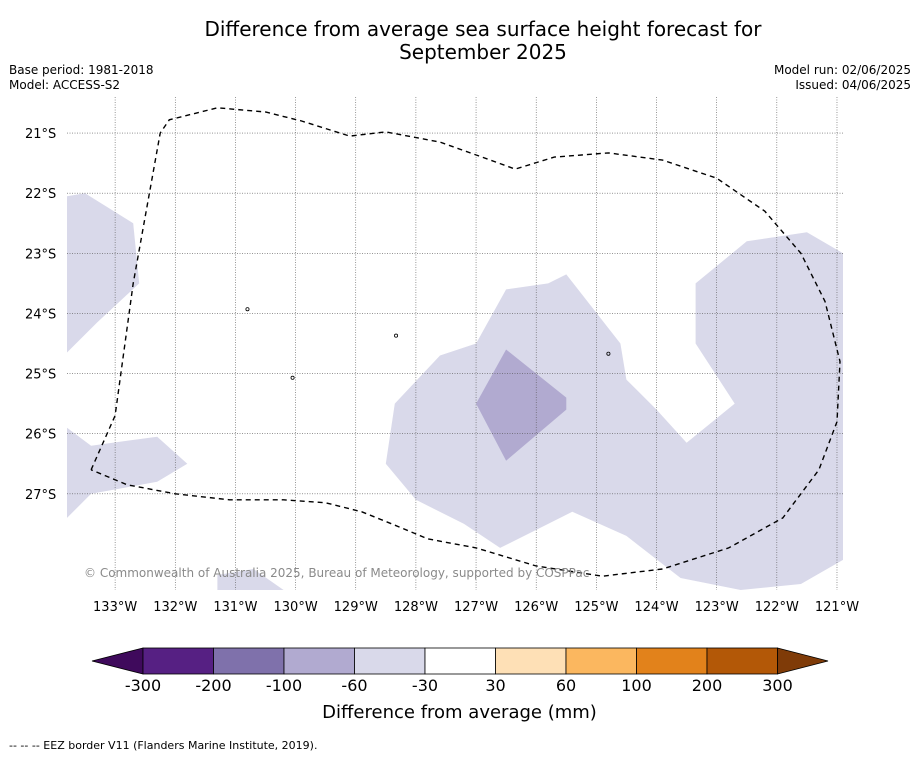 The image size is (919, 758). I want to click on model-info: Base period: 1981-2018 Model: ACCESS-S2, so click(81, 78).